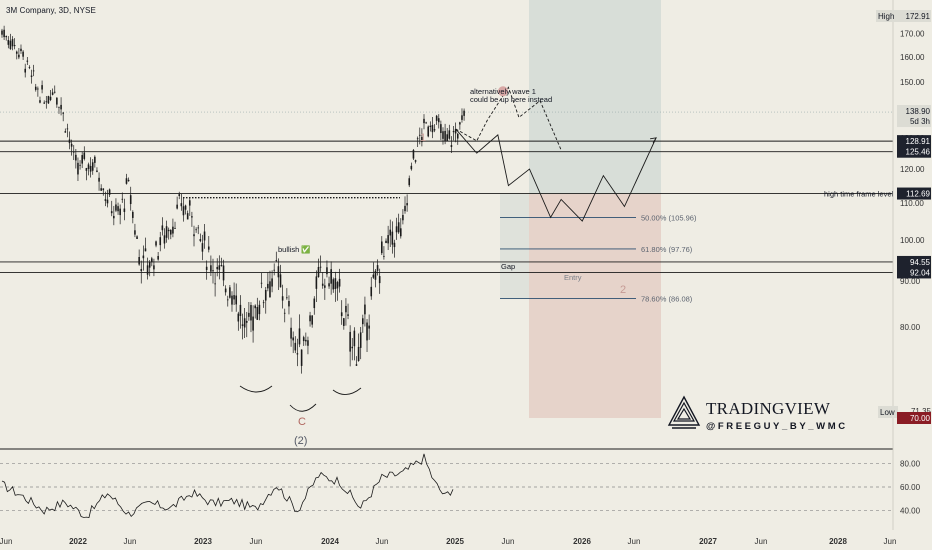 This screenshot has width=932, height=550. I want to click on projection-solid-path, so click(556, 175).